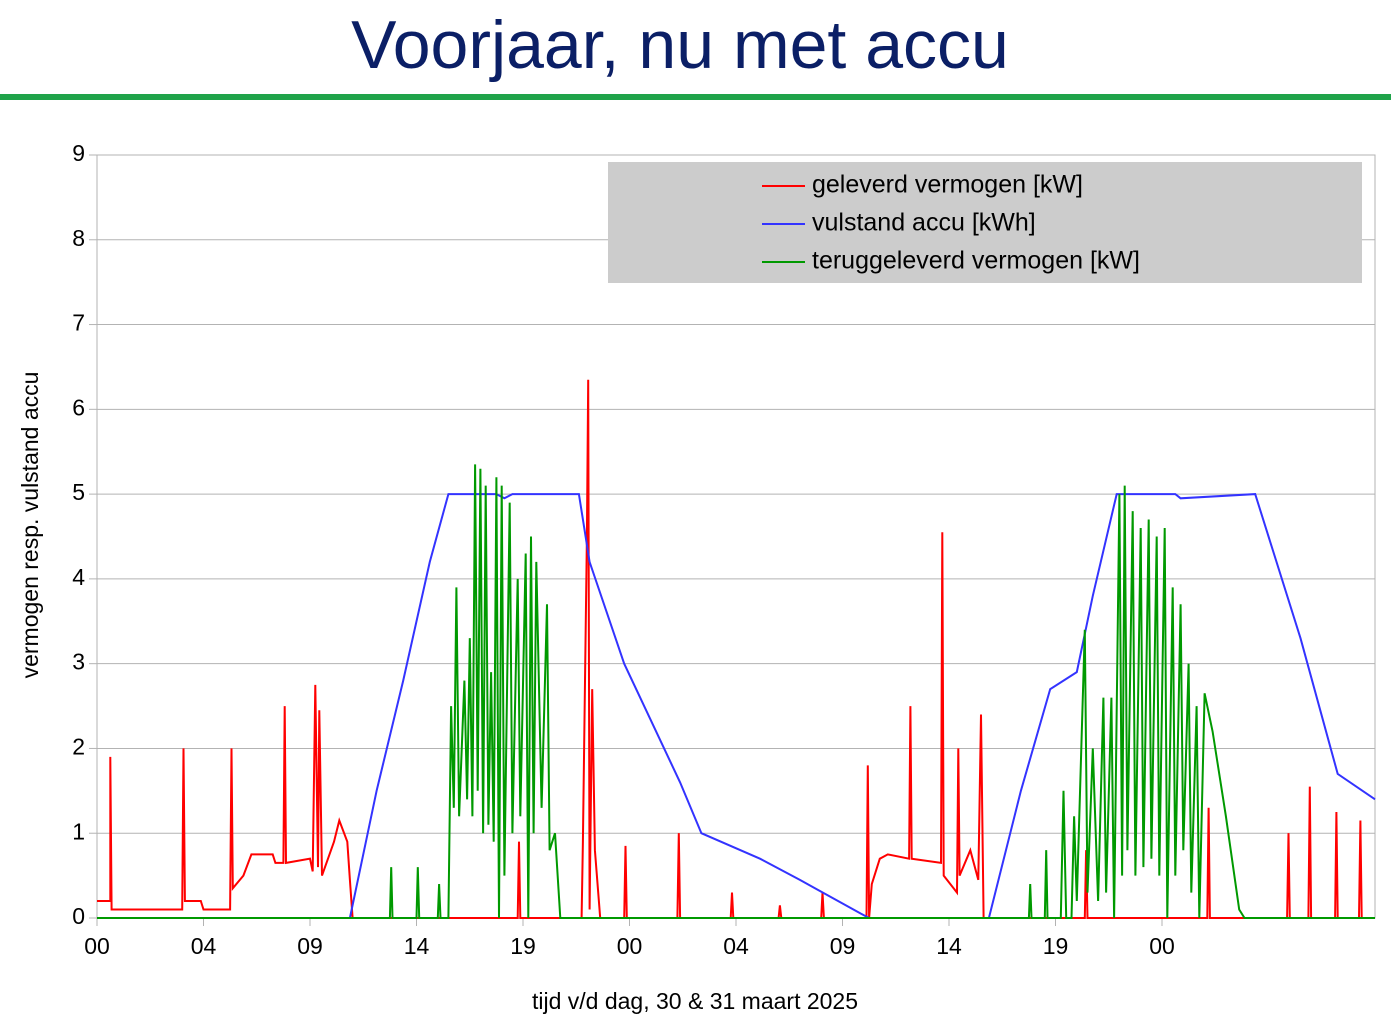 The image size is (1391, 1016). I want to click on y-tick-label: 2, so click(78, 747).